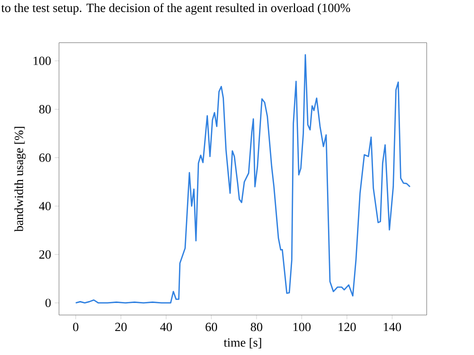  I want to click on x-tick-label: 40, so click(166, 327).